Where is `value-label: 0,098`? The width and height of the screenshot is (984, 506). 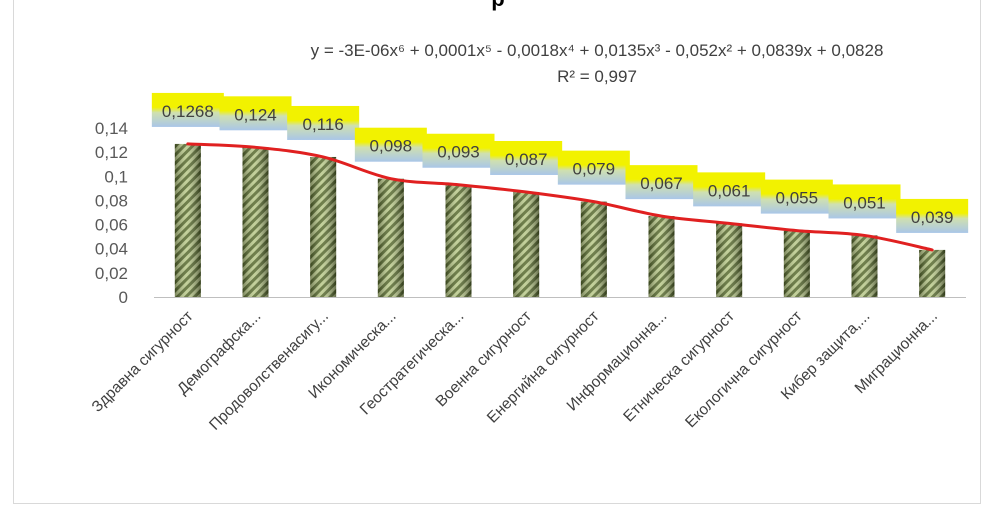
value-label: 0,098 is located at coordinates (390, 144).